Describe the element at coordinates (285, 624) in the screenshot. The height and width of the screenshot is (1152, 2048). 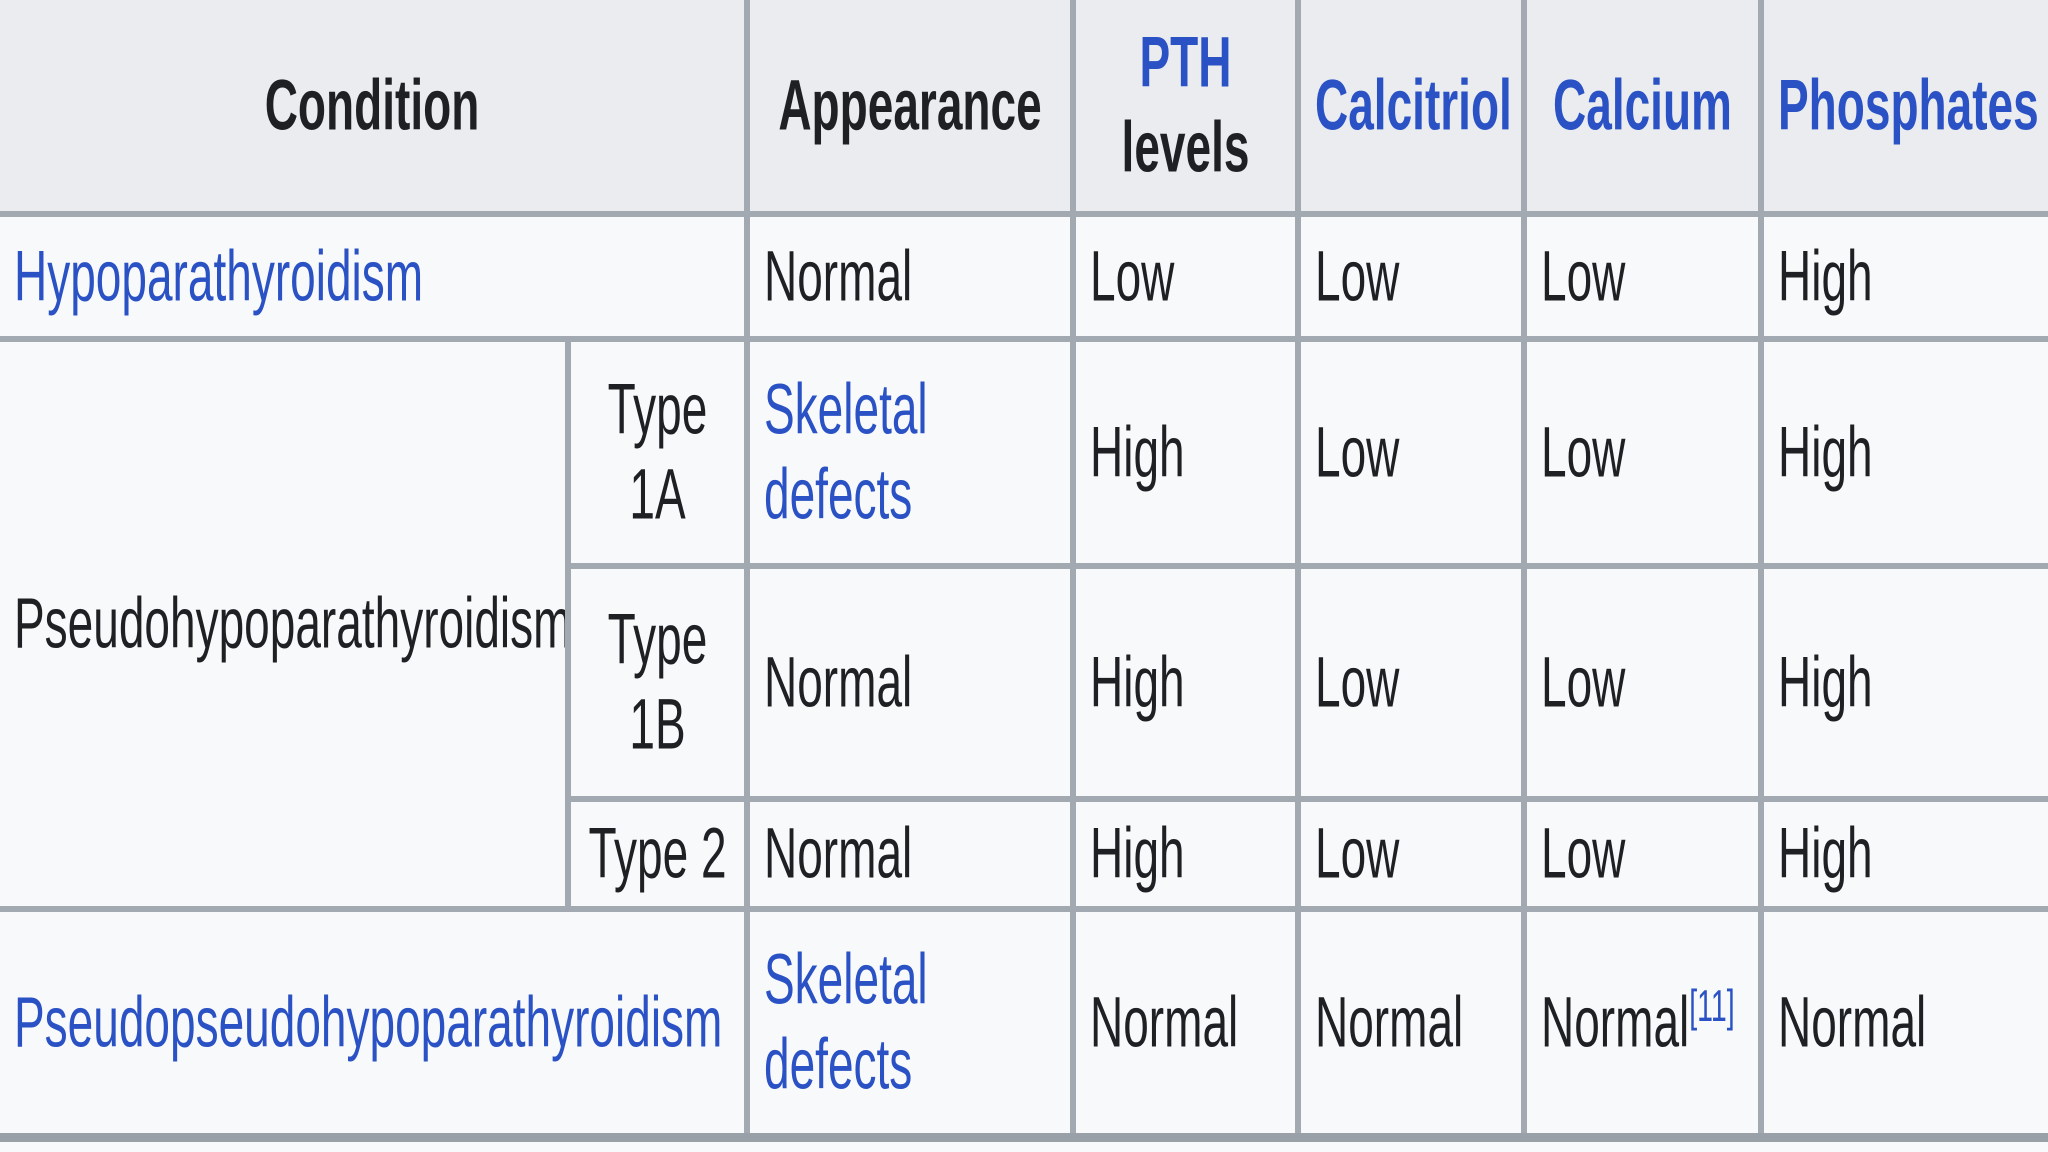
I see `cell-condition-pseudohypoparathyroidism: Pseudohypoparathyroidism` at that location.